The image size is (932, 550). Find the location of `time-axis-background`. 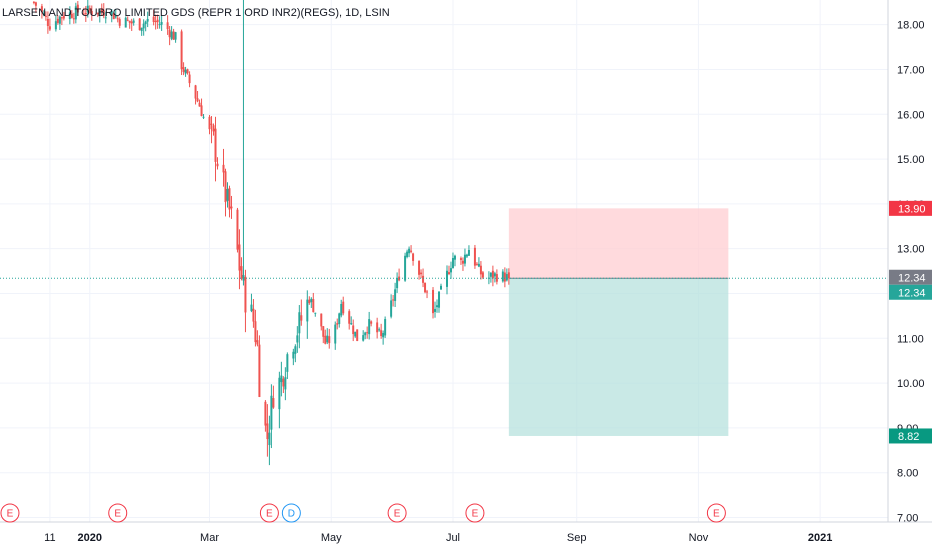

time-axis-background is located at coordinates (466, 536).